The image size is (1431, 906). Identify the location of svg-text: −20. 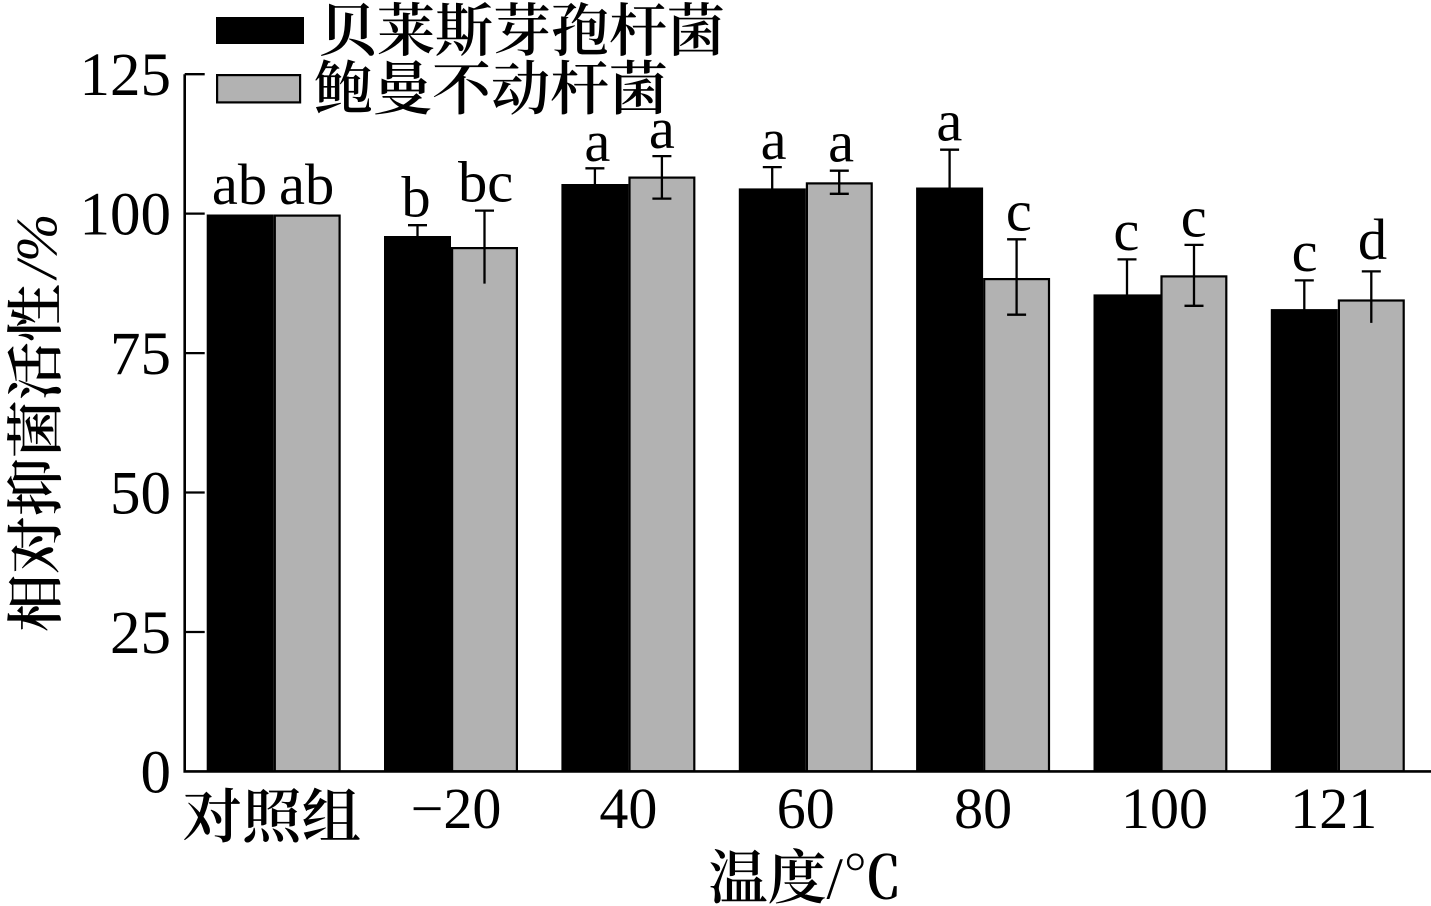
(456, 808).